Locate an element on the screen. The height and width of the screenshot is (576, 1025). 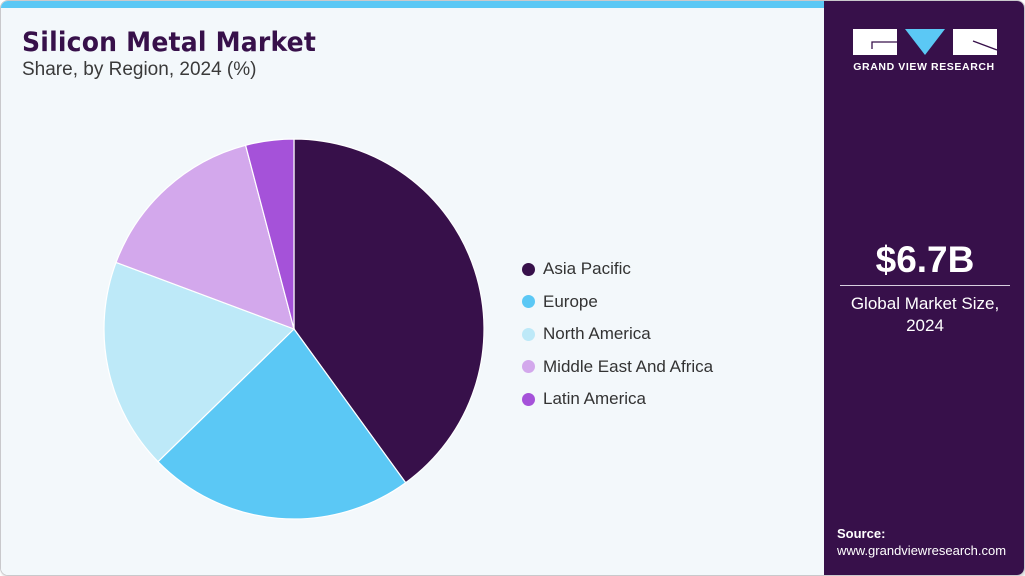
legend-item-latin-america: Latin America is located at coordinates (617, 399).